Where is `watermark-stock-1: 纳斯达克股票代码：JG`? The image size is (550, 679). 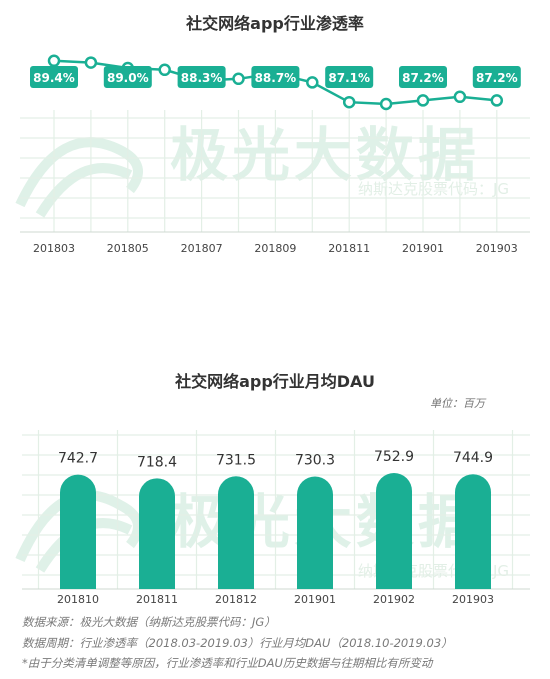 watermark-stock-1: 纳斯达克股票代码：JG is located at coordinates (434, 189).